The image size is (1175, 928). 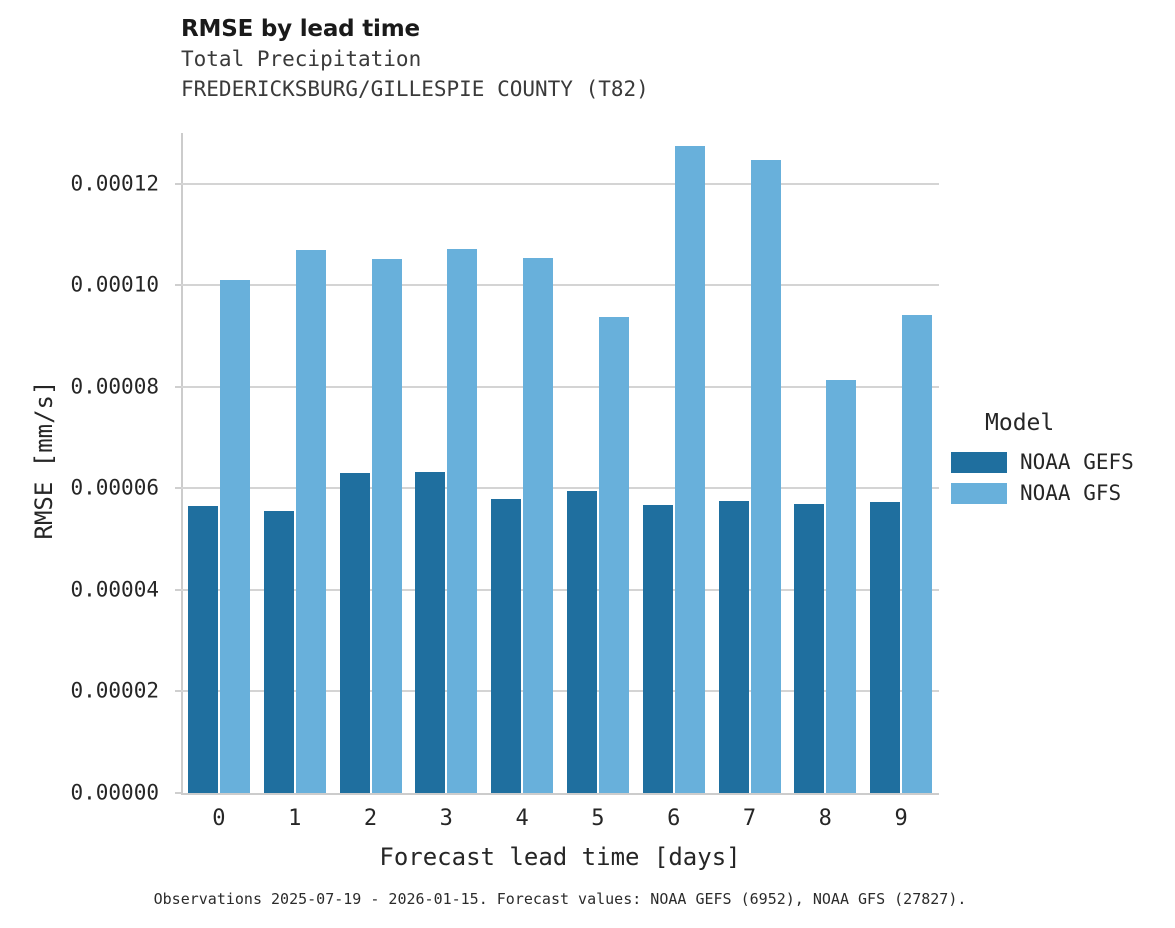 What do you see at coordinates (415, 89) in the screenshot?
I see `chart-subtitle-location: FREDERICKSBURG/GILLESPIE COUNTY (T82)` at bounding box center [415, 89].